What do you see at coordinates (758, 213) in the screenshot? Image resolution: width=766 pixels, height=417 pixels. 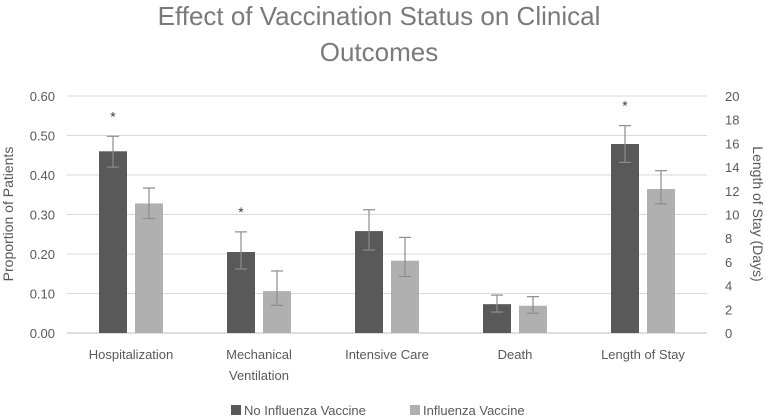 I see `right-axis-title: Length of Stay (Days)` at bounding box center [758, 213].